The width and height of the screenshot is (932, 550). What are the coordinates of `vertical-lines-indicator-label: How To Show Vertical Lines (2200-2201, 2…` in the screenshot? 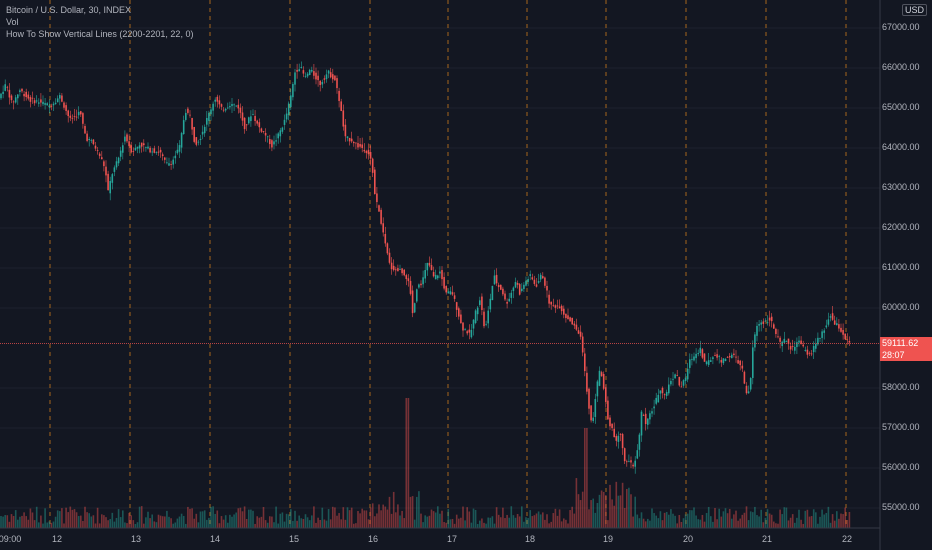 It's located at (100, 34).